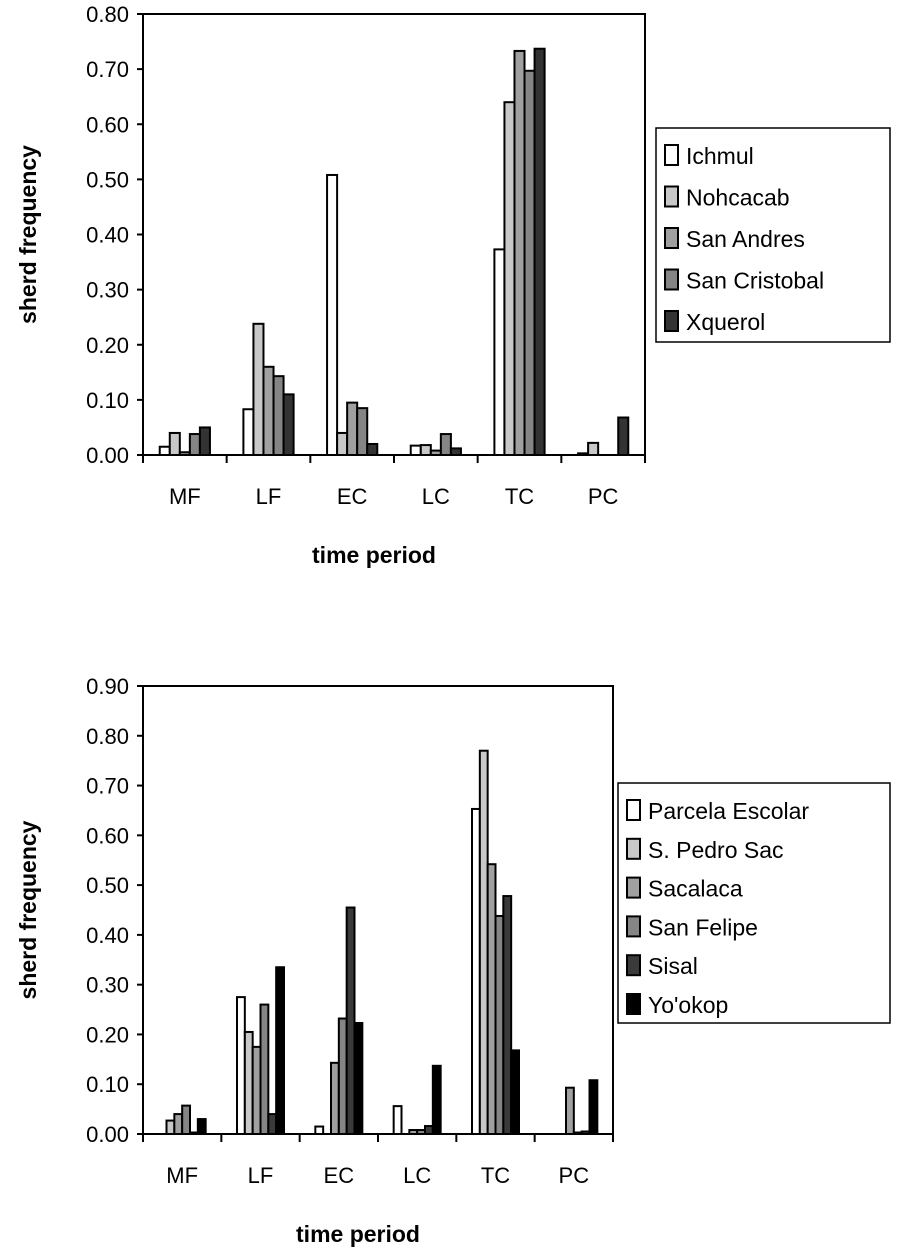  What do you see at coordinates (476, 971) in the screenshot?
I see `bar-parcela-escolar-tc` at bounding box center [476, 971].